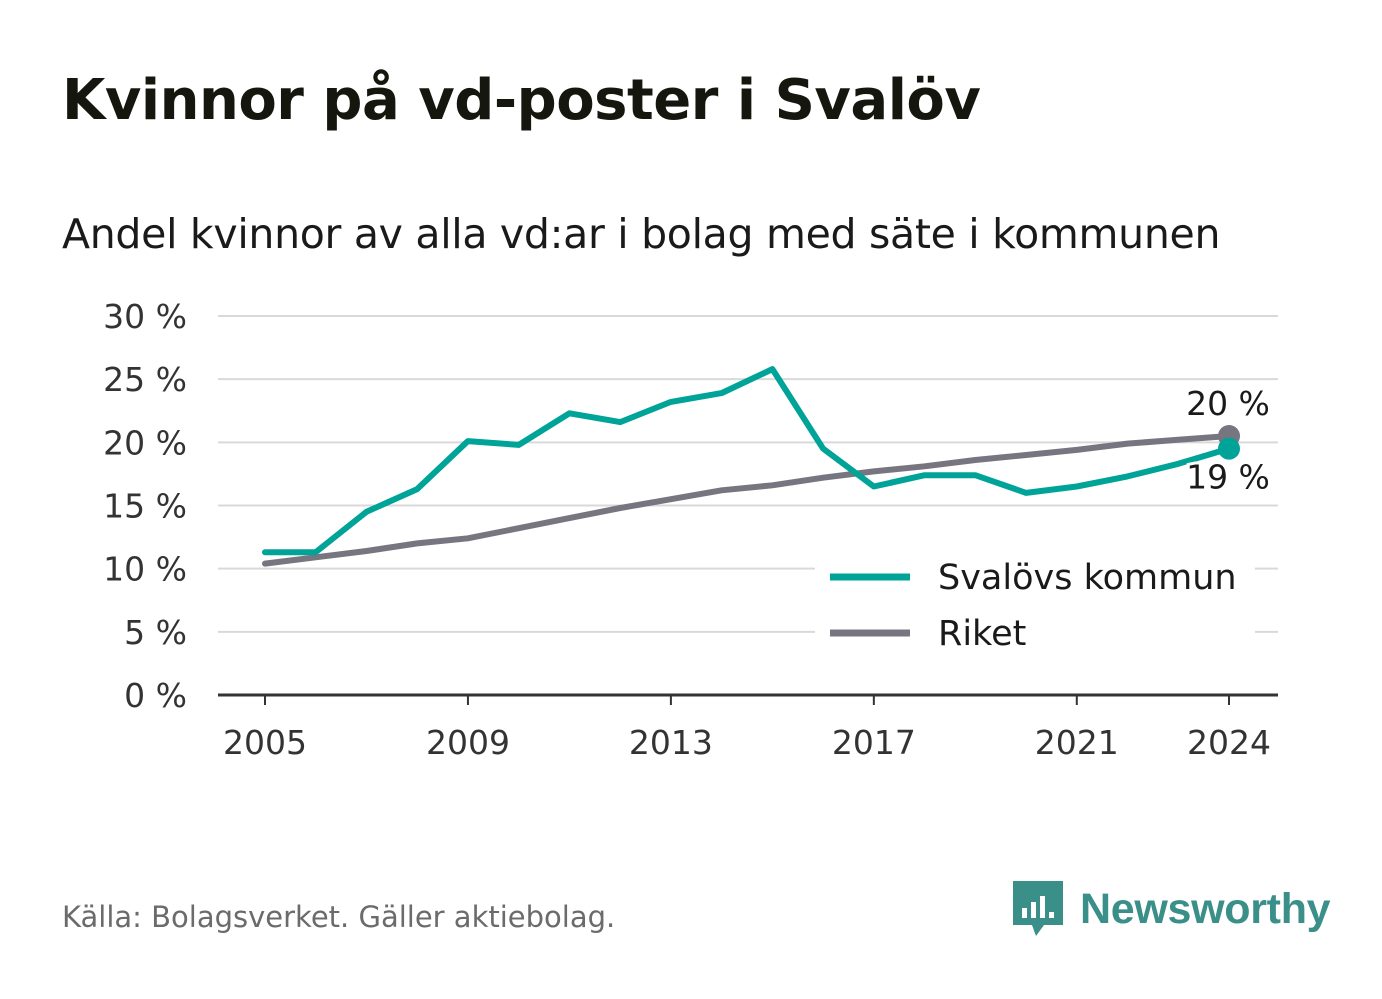 The image size is (1382, 999). Describe the element at coordinates (145, 442) in the screenshot. I see `y-tick-label: 20 %` at that location.